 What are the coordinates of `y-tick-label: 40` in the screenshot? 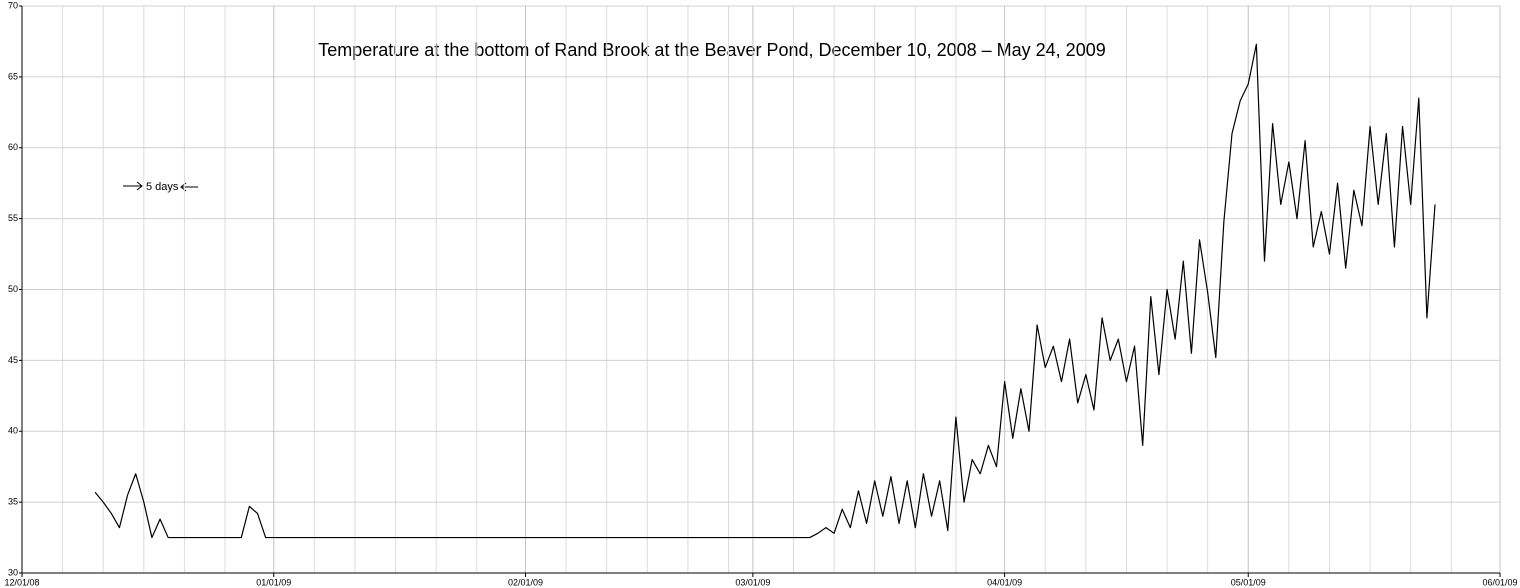 It's located at (13, 431).